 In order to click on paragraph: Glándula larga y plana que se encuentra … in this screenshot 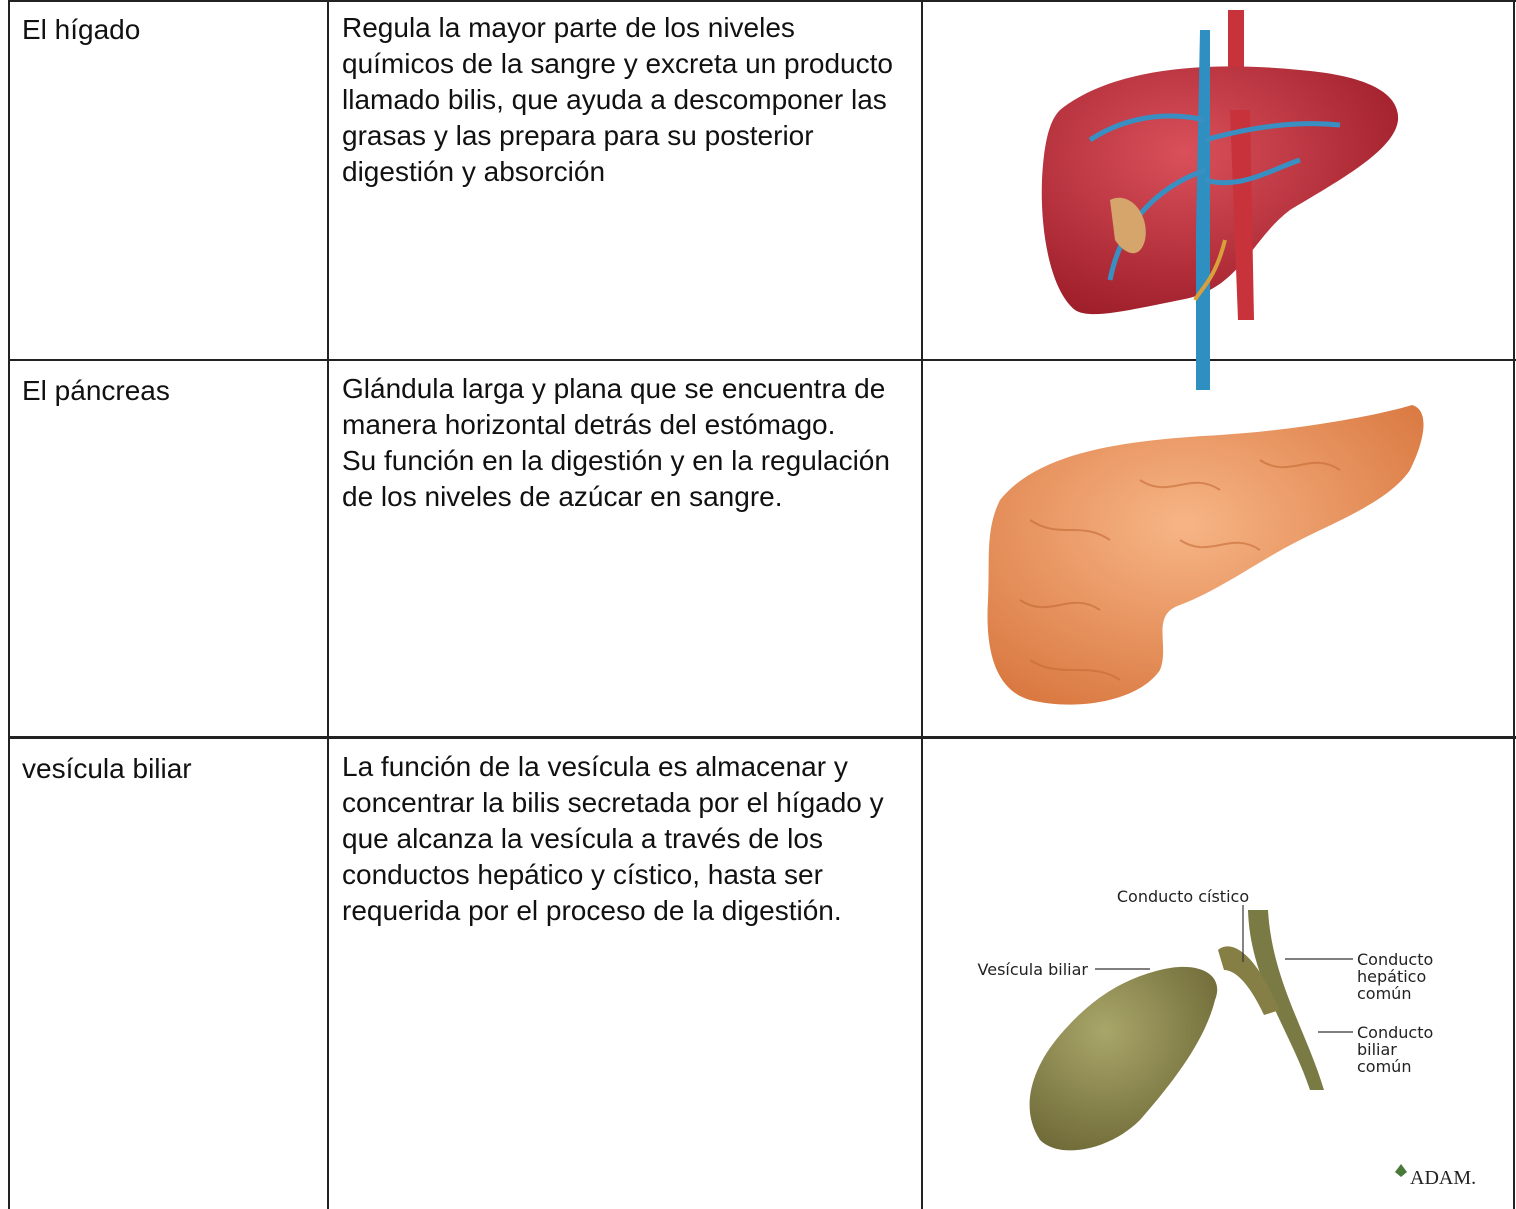, I will do `click(614, 406)`.